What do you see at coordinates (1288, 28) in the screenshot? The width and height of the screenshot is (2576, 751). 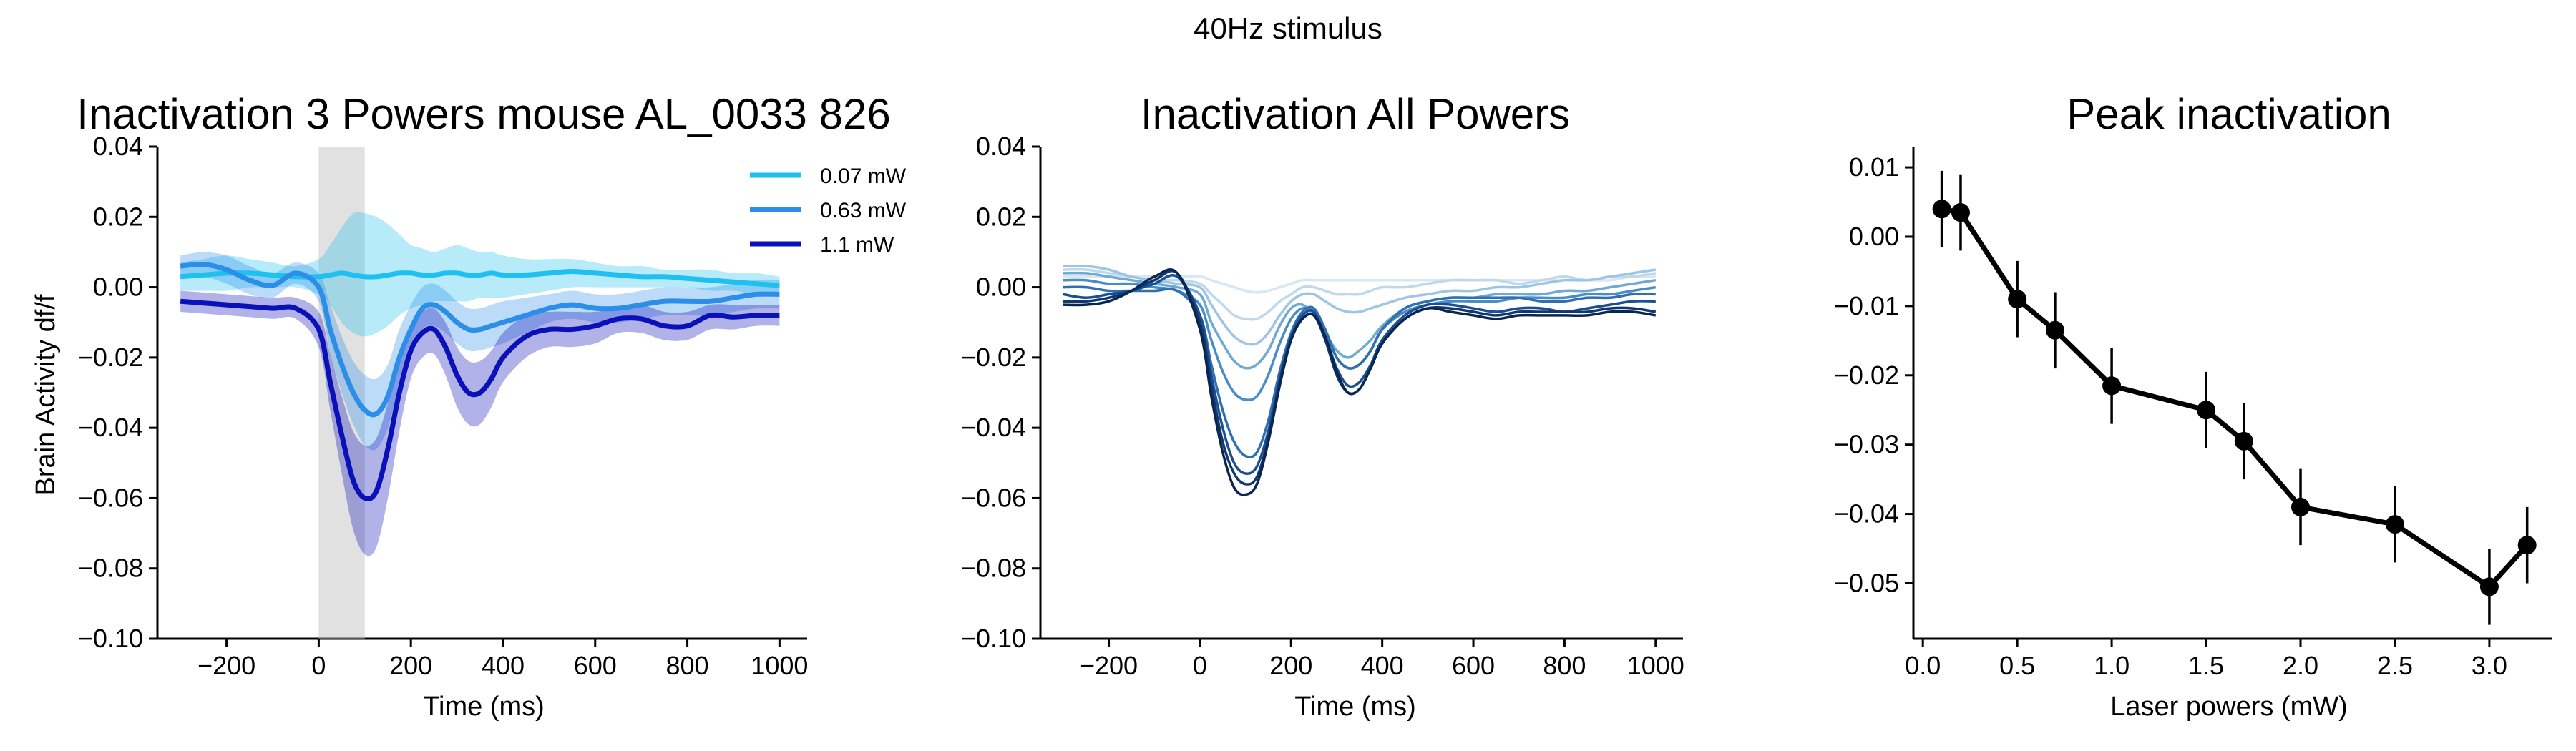 I see `figure-suptitle: 40Hz stimulus` at bounding box center [1288, 28].